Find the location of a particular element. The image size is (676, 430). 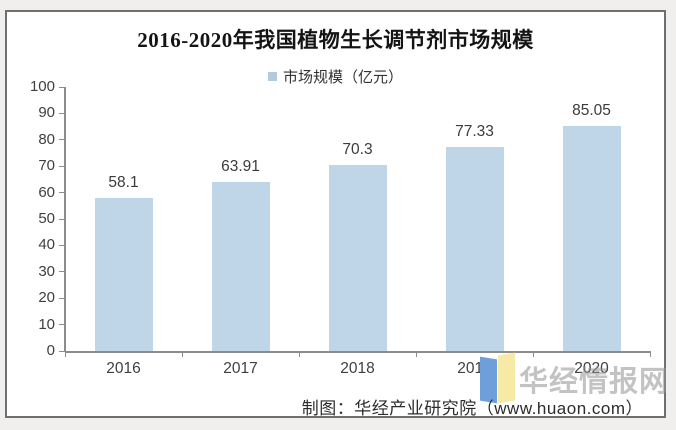

legend-label: 市场规模（亿元） is located at coordinates (342, 77).